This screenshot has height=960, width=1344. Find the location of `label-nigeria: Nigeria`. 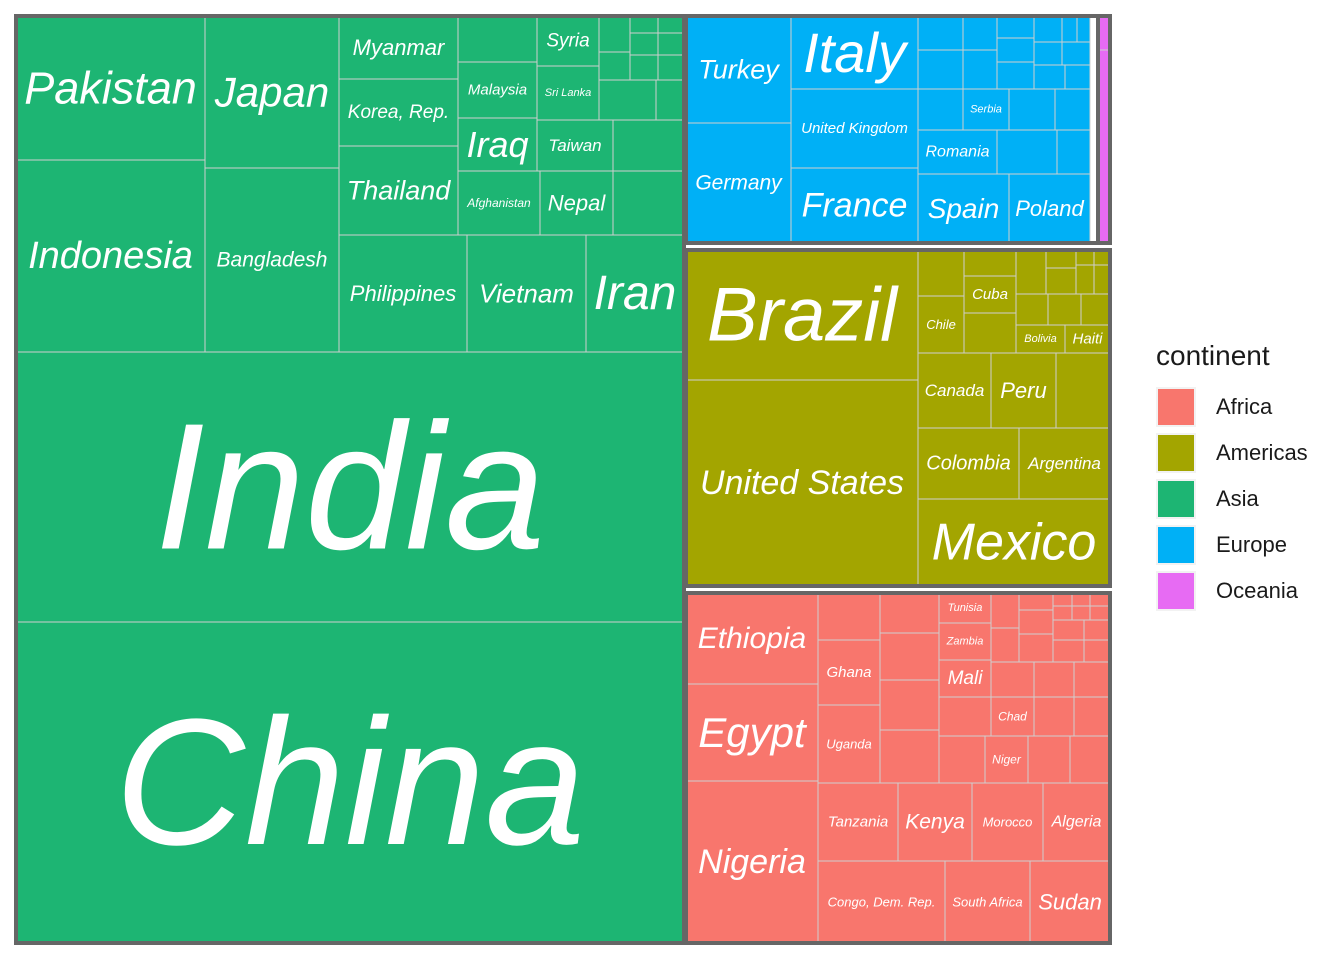

label-nigeria: Nigeria is located at coordinates (752, 862).